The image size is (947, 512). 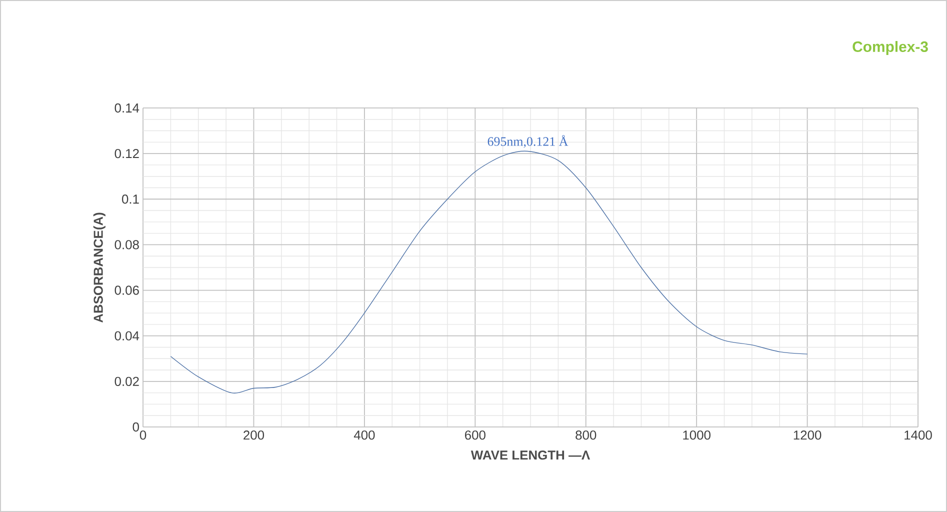 I want to click on y-tick-label: 0.14, so click(x=127, y=108).